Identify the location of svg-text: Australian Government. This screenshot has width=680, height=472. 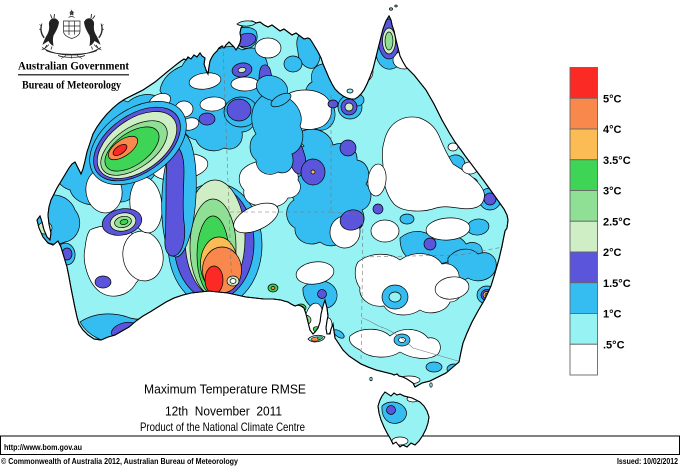
(73, 66).